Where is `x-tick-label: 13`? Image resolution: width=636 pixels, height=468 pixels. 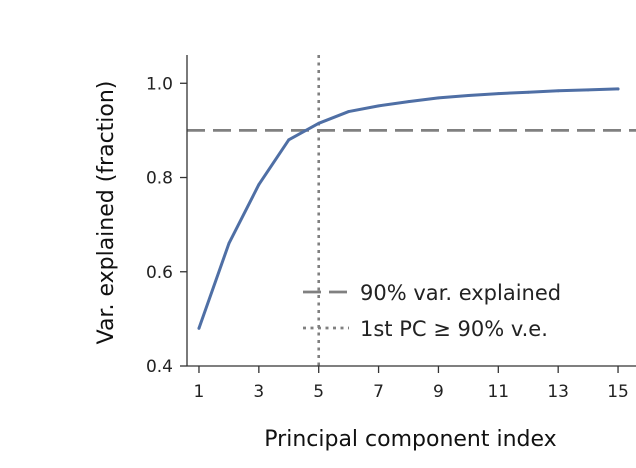 x-tick-label: 13 is located at coordinates (558, 392).